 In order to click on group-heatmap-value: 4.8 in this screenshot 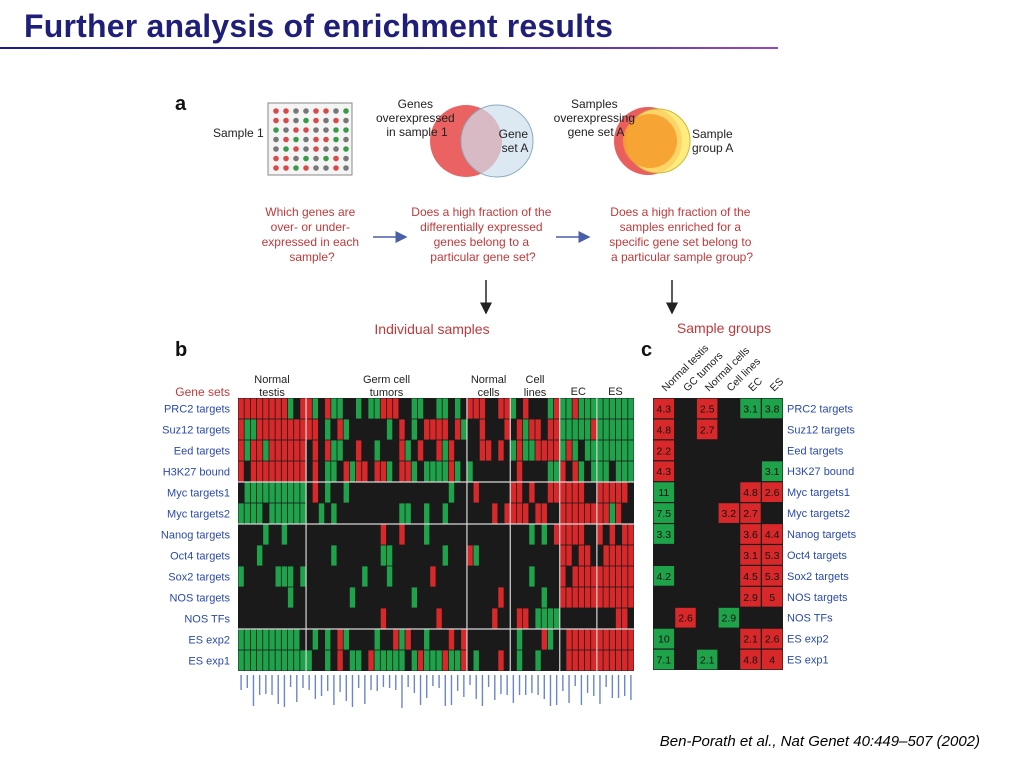, I will do `click(750, 661)`.